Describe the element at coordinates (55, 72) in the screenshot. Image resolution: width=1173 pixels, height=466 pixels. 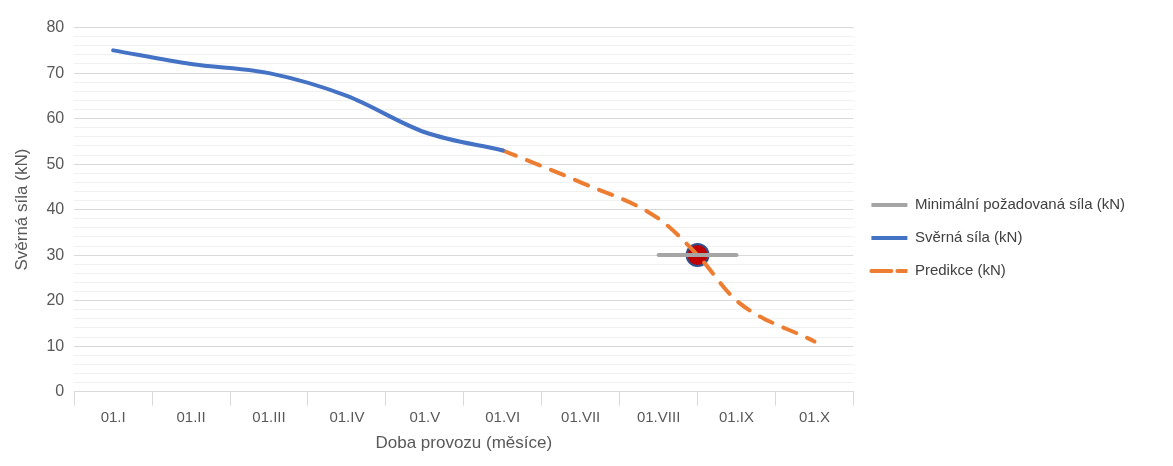
I see `y-tick-label: 70` at that location.